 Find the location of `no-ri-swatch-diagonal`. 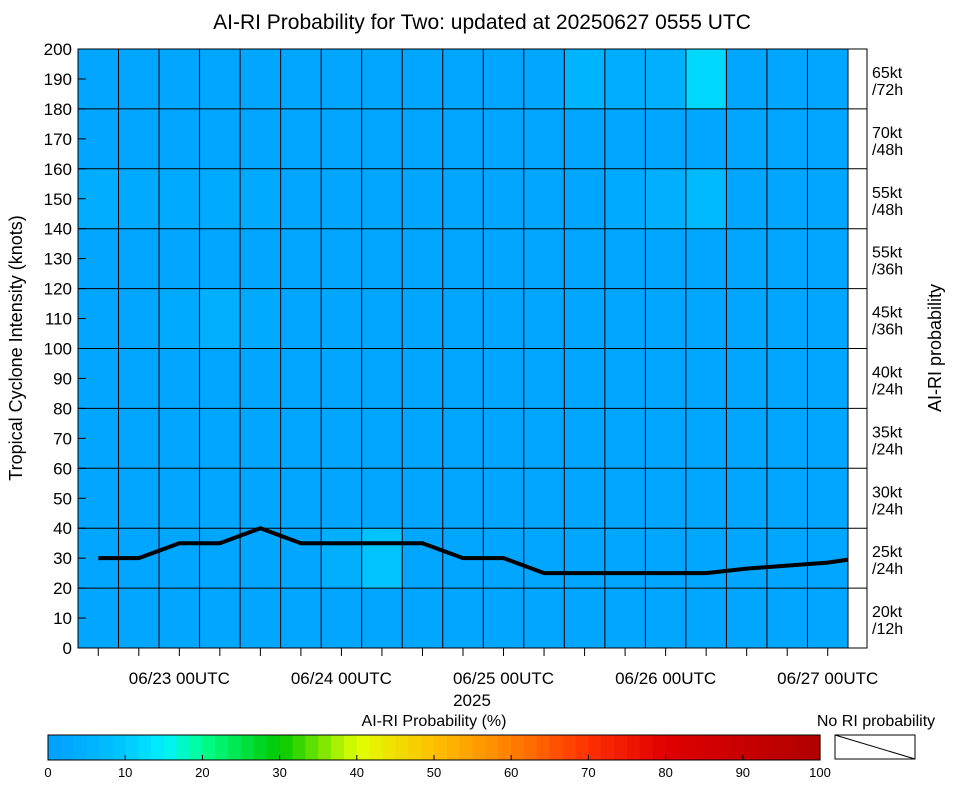

no-ri-swatch-diagonal is located at coordinates (875, 747).